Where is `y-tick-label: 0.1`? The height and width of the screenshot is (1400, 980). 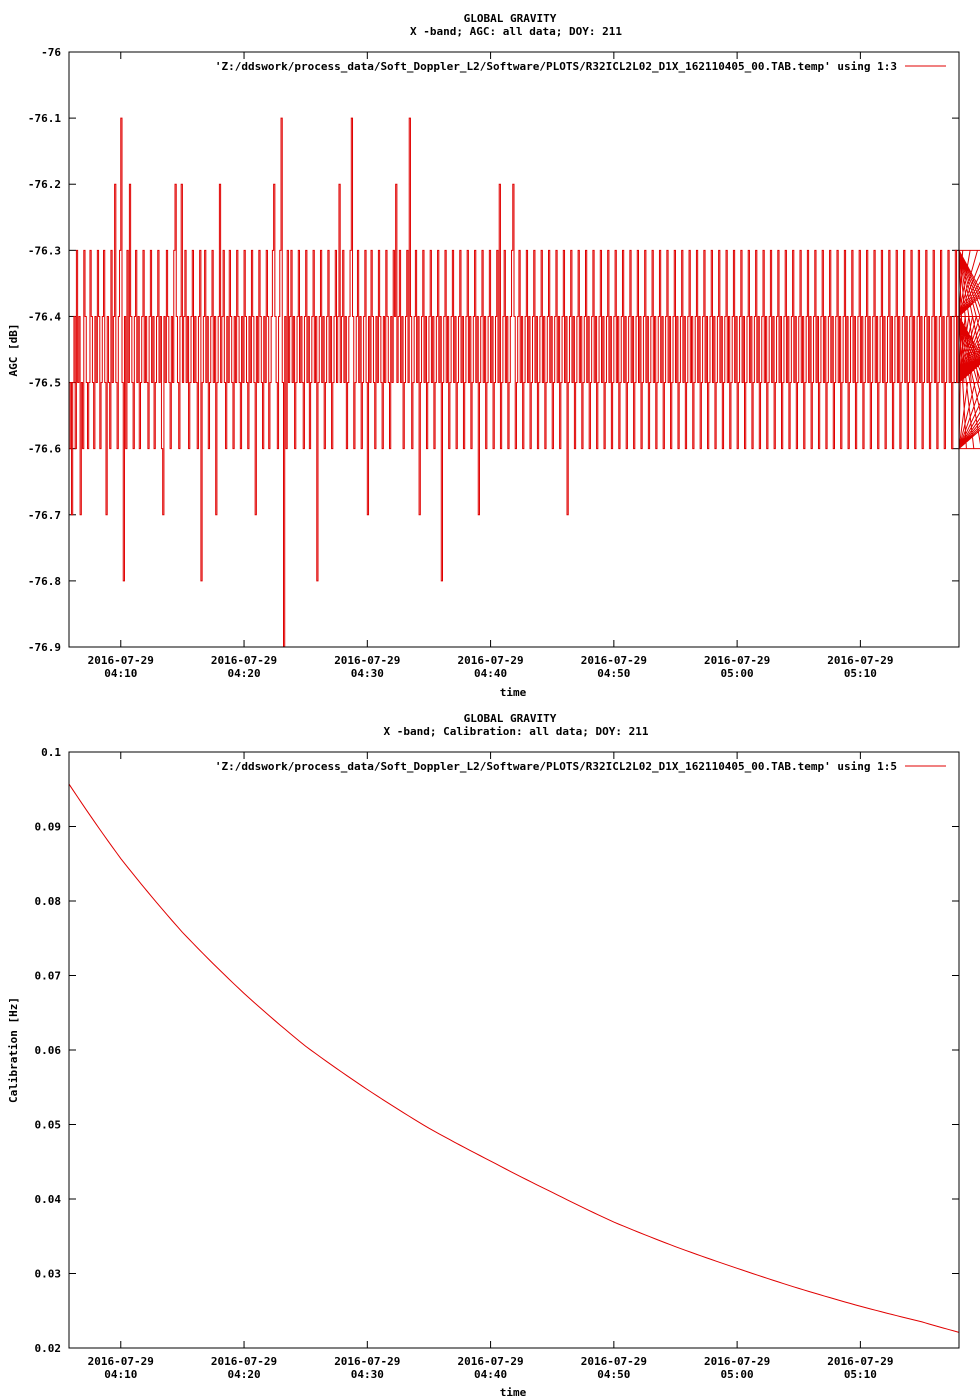
y-tick-label: 0.1 is located at coordinates (51, 752).